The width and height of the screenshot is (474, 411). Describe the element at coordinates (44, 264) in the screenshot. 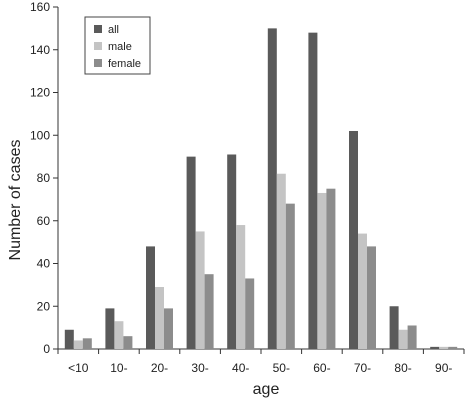

I see `y-tick-label: 40` at that location.